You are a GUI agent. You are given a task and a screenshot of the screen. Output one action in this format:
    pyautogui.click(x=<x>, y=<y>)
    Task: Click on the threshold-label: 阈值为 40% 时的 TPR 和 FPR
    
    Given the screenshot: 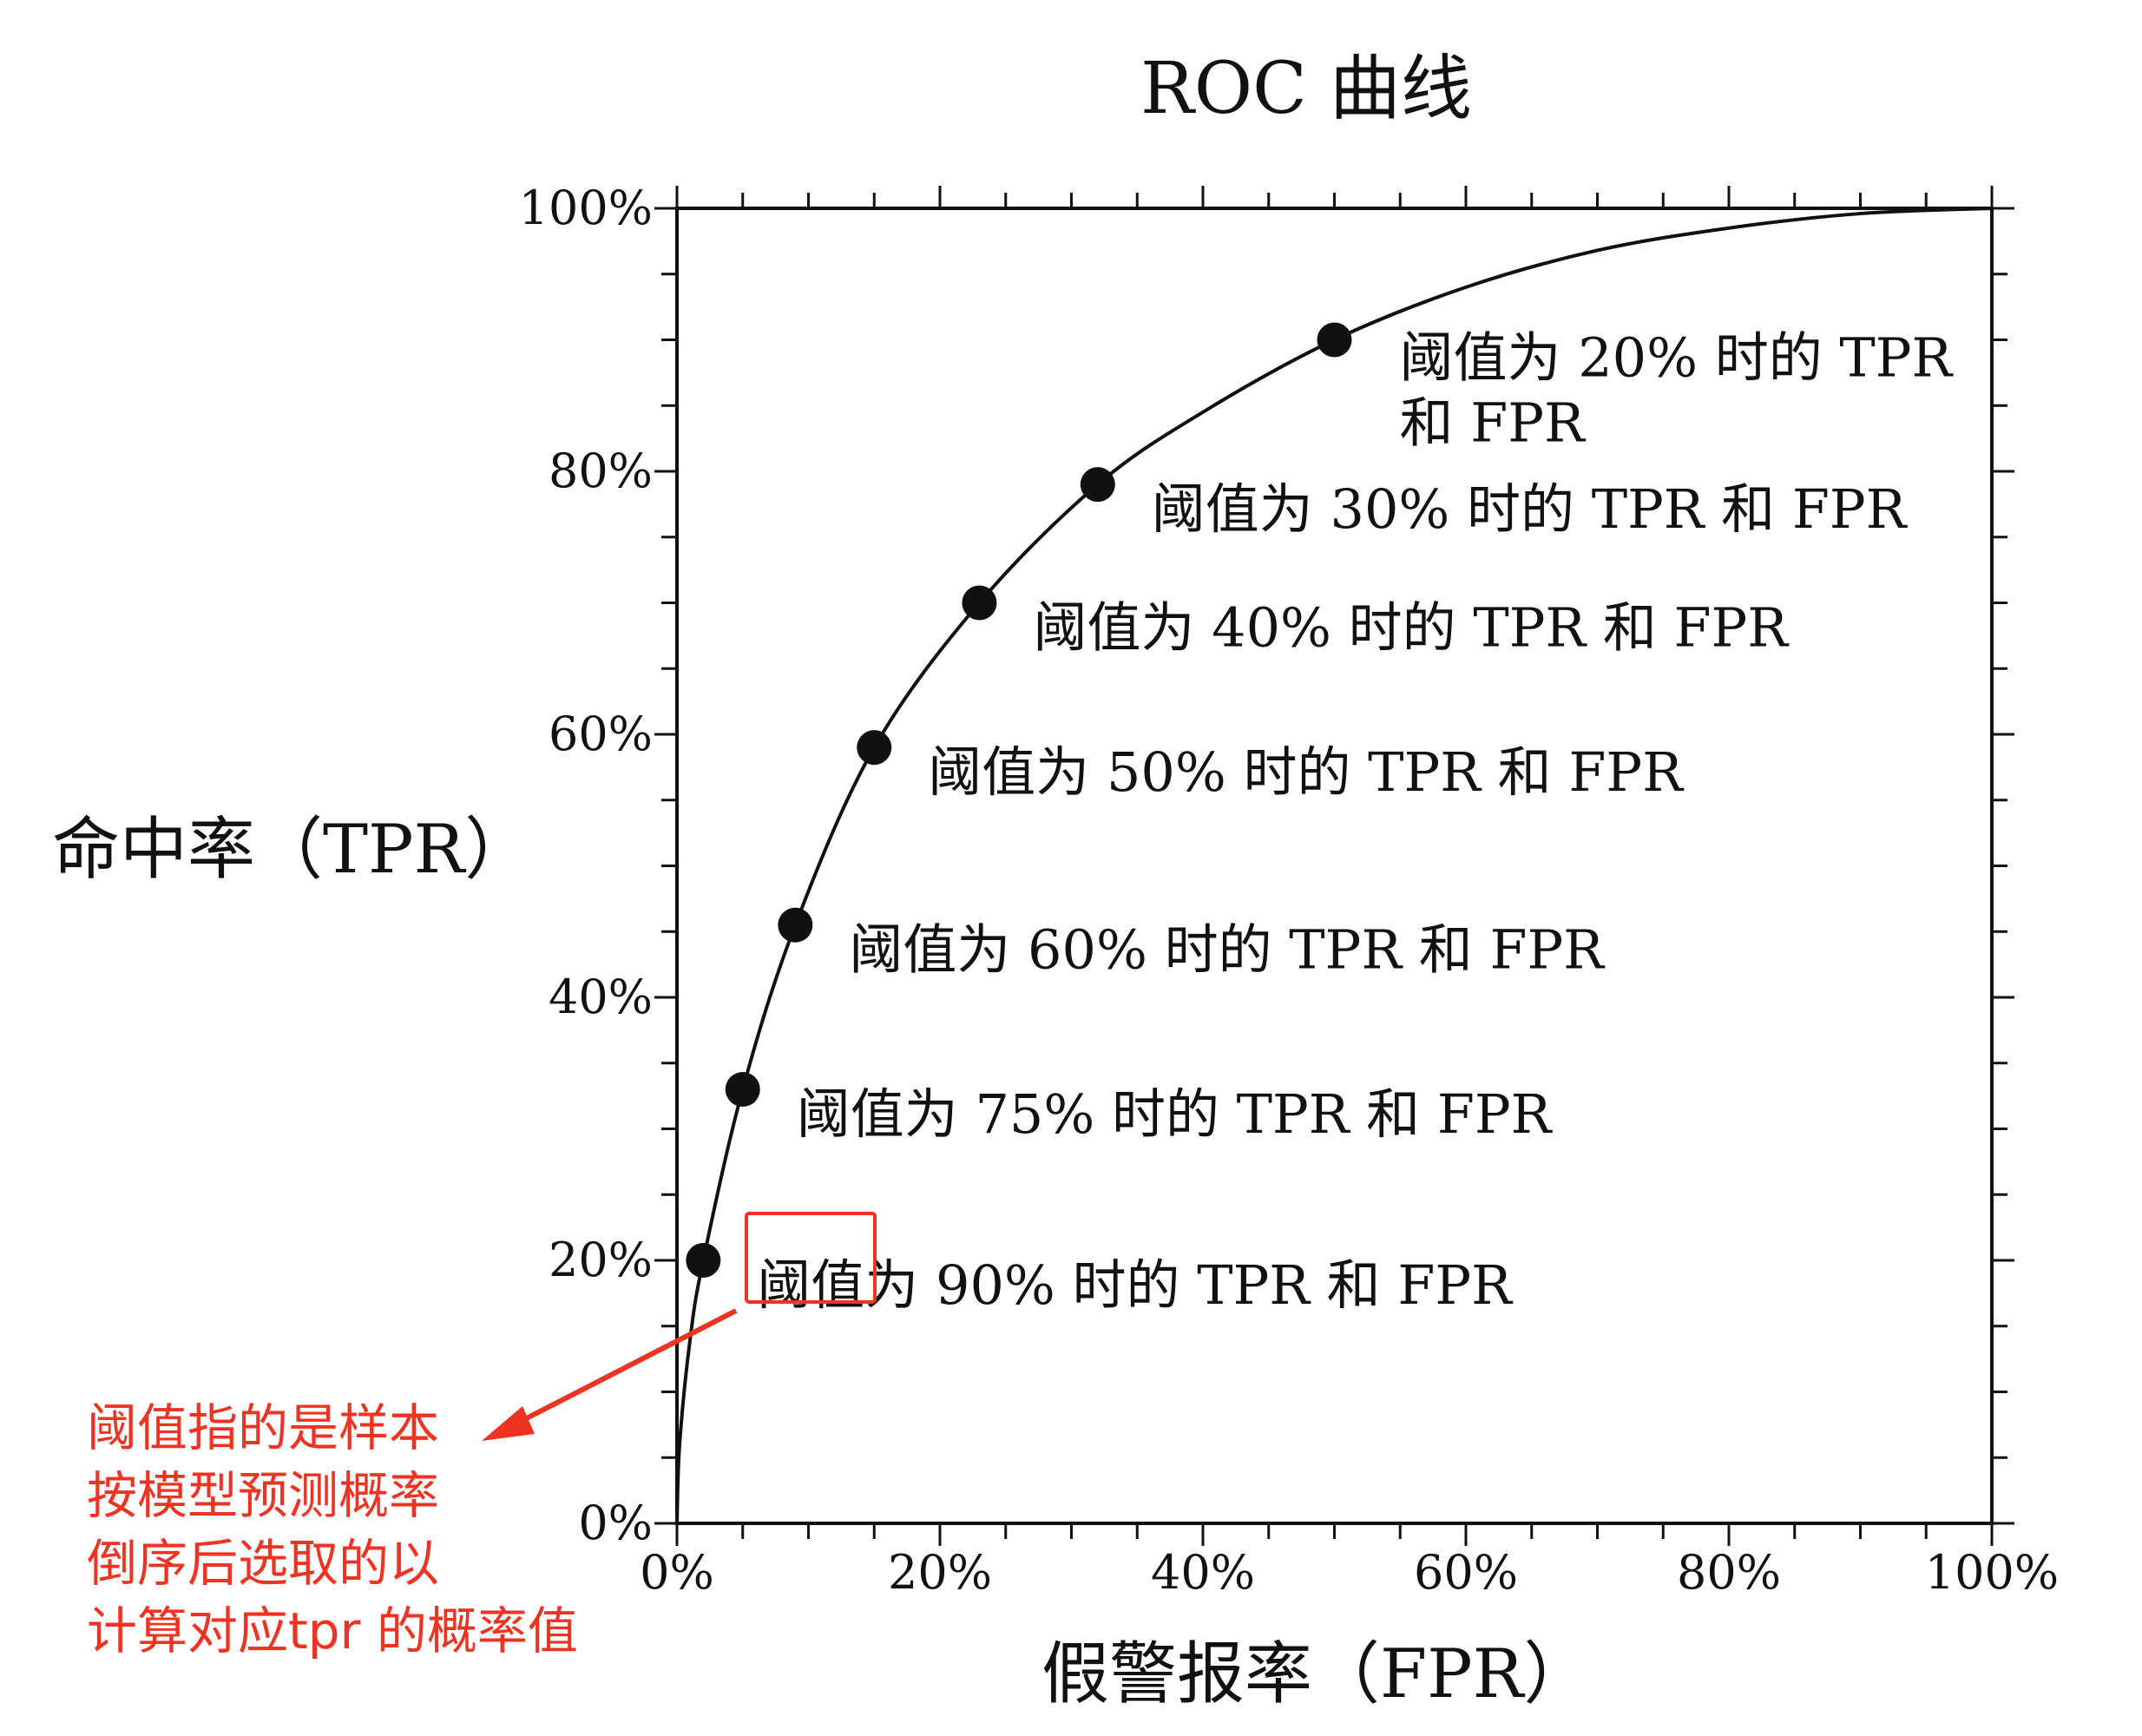 What is the action you would take?
    pyautogui.click(x=1411, y=628)
    